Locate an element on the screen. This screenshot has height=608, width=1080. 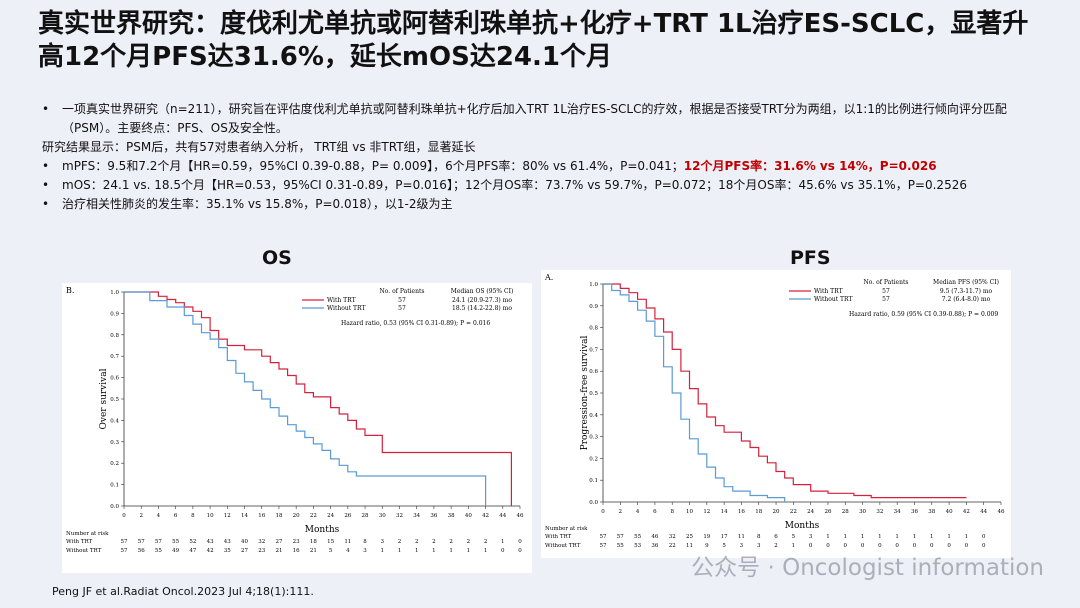
os-x-tick-label: 22 is located at coordinates (313, 516).